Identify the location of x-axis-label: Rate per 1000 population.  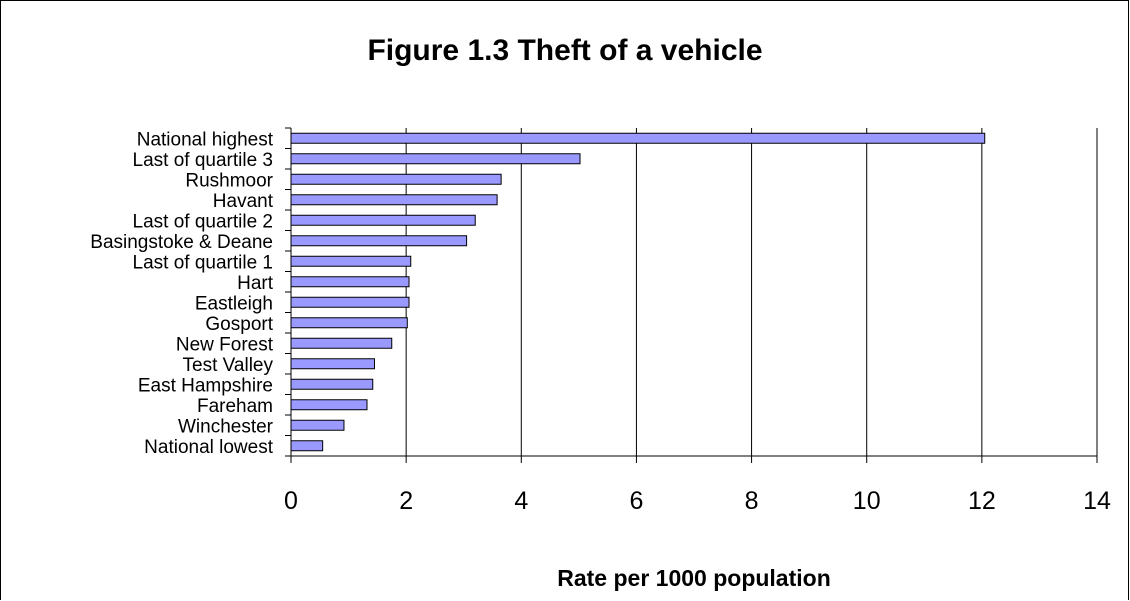
(694, 578).